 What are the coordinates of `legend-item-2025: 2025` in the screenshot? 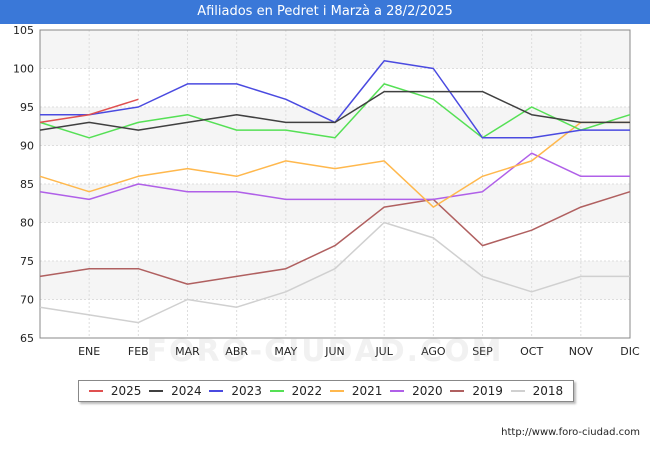 It's located at (115, 391).